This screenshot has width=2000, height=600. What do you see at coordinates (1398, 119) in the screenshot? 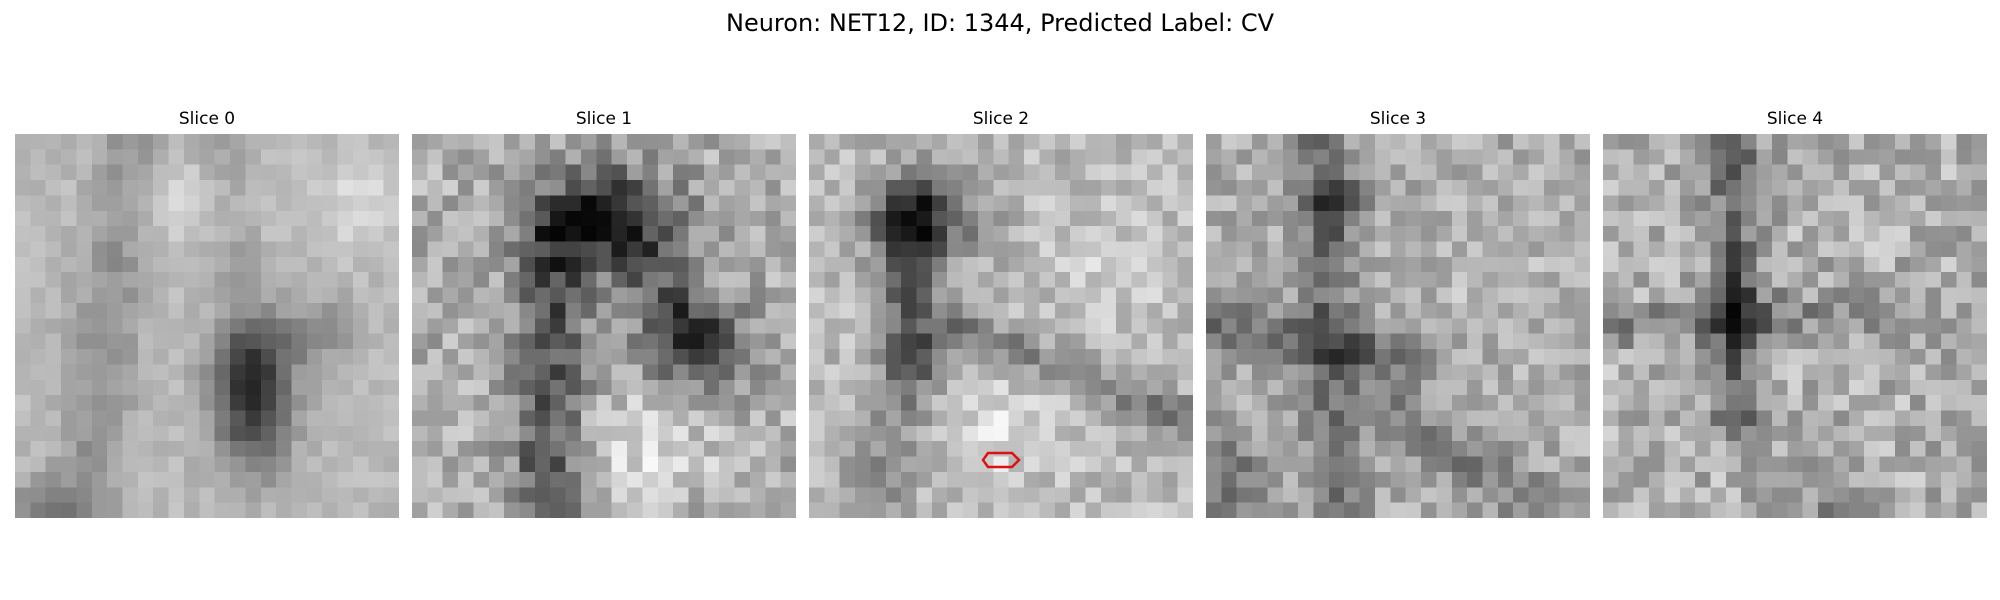
I see `slice-title: Slice 3` at bounding box center [1398, 119].